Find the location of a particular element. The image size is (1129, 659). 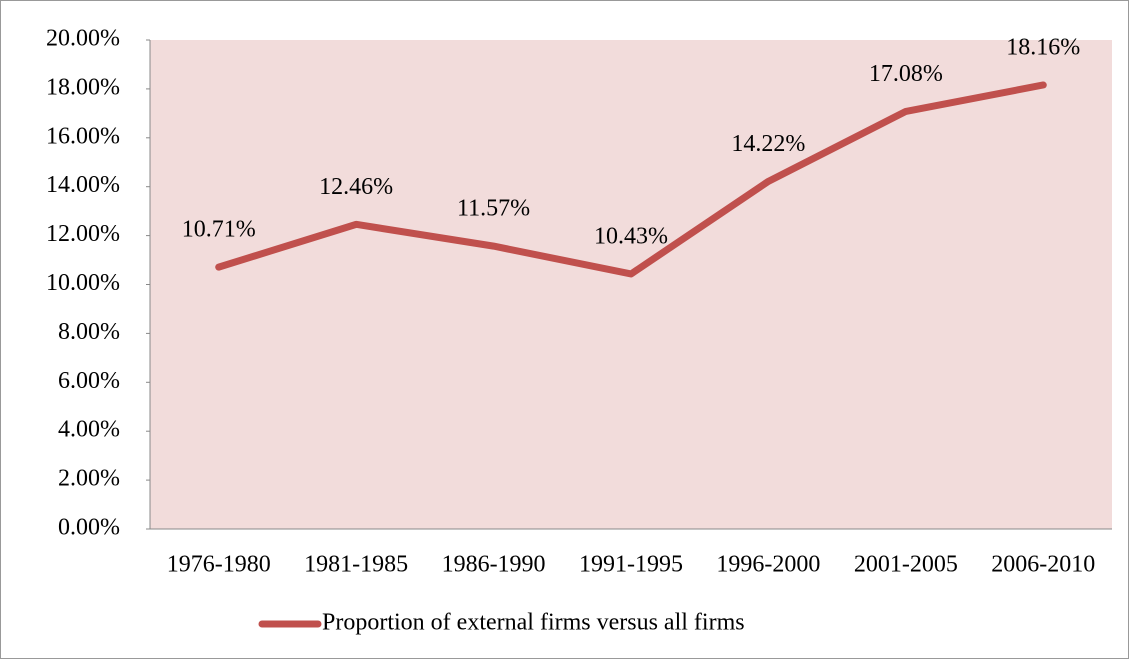

y-tick-label: 0.00% is located at coordinates (89, 528).